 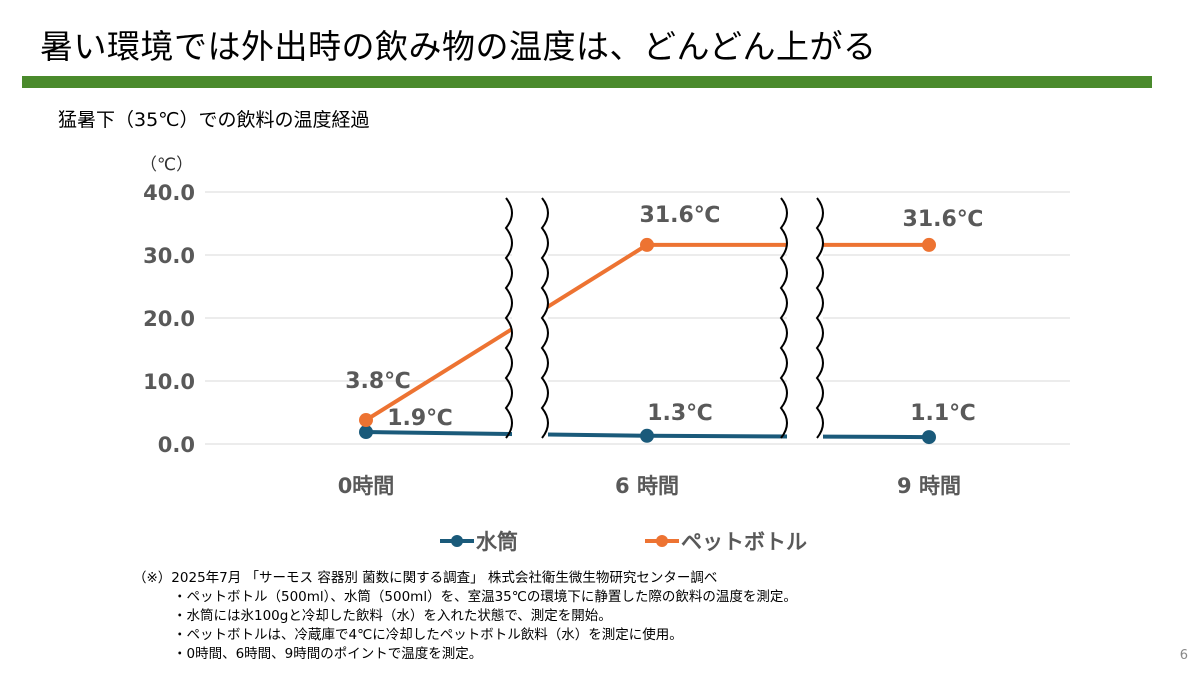 I want to click on page-number: 6, so click(x=1183, y=655).